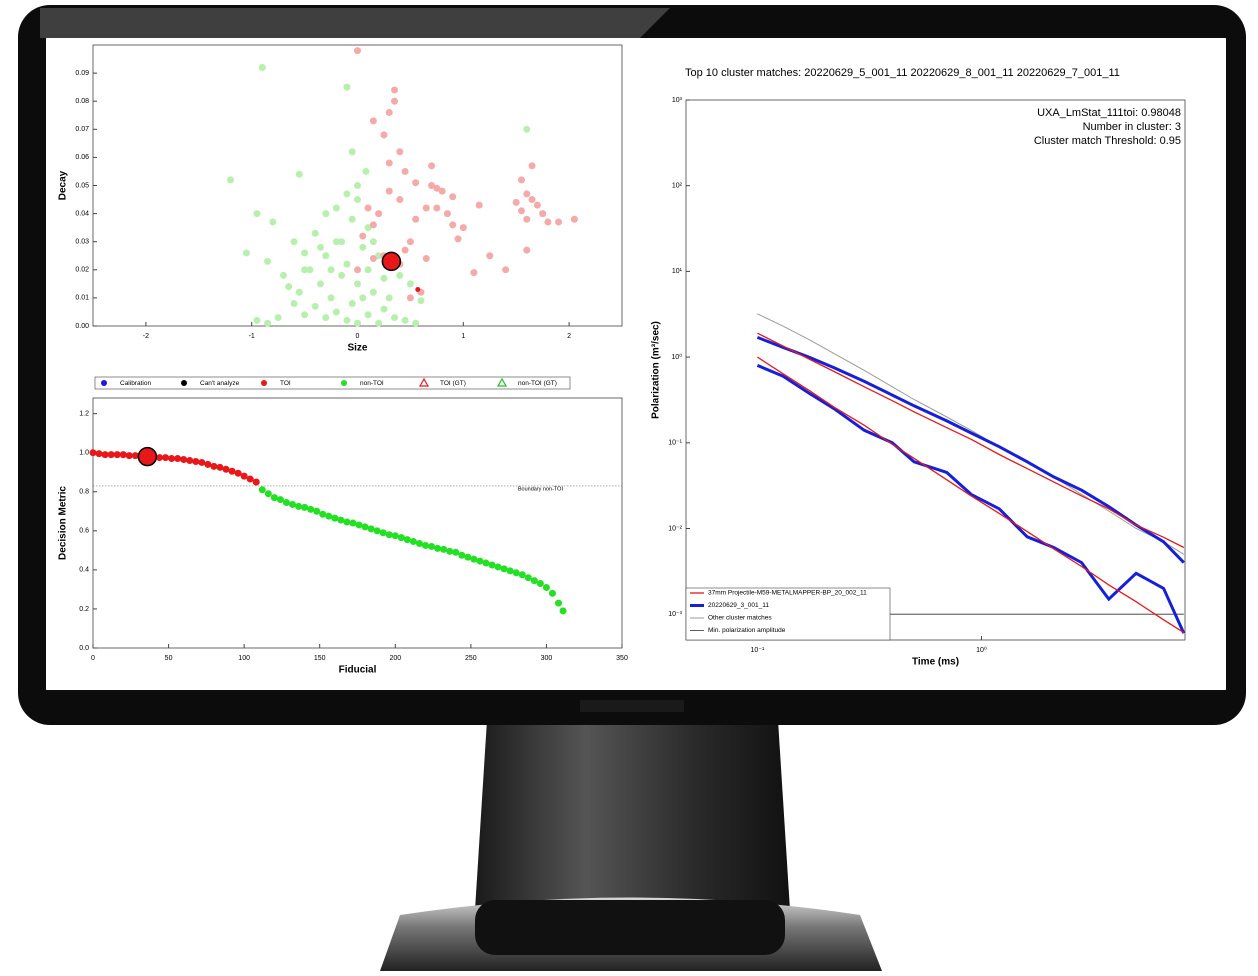  What do you see at coordinates (104, 383) in the screenshot?
I see `legend-marker` at bounding box center [104, 383].